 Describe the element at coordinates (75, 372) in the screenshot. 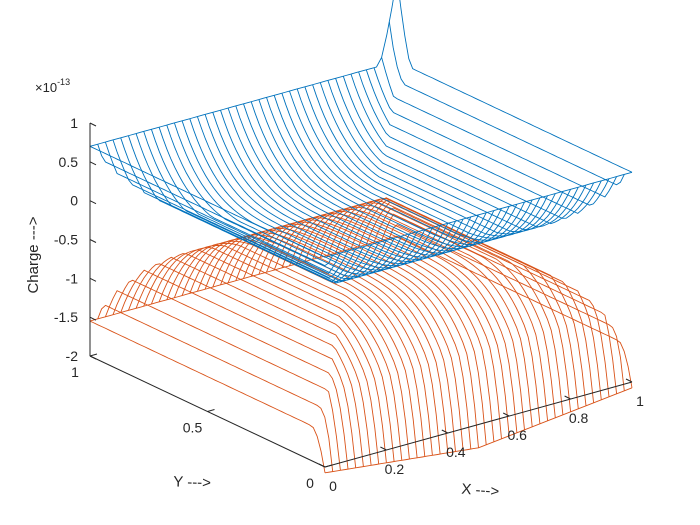

I see `y-tick-label: 1` at that location.